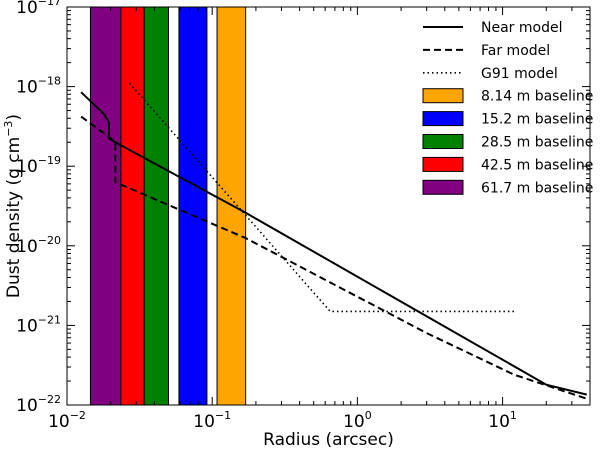 The width and height of the screenshot is (600, 453). What do you see at coordinates (521, 28) in the screenshot?
I see `legend-label: Near model` at bounding box center [521, 28].